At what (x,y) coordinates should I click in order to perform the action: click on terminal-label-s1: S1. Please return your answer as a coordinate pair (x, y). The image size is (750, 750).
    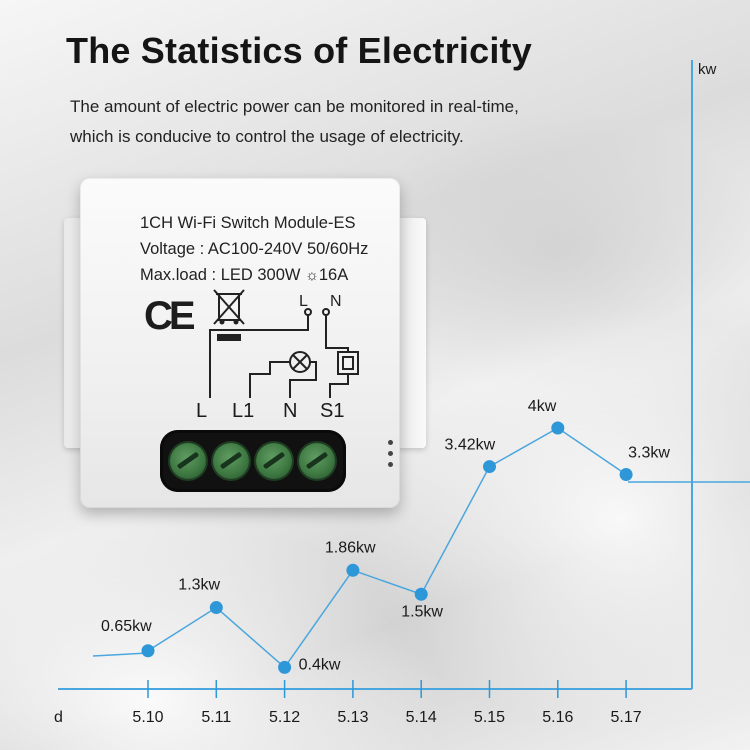
    Looking at the image, I should click on (332, 411).